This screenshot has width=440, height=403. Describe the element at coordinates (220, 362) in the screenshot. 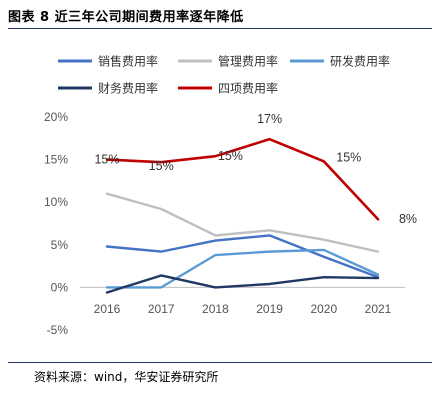

I see `source-rule` at that location.